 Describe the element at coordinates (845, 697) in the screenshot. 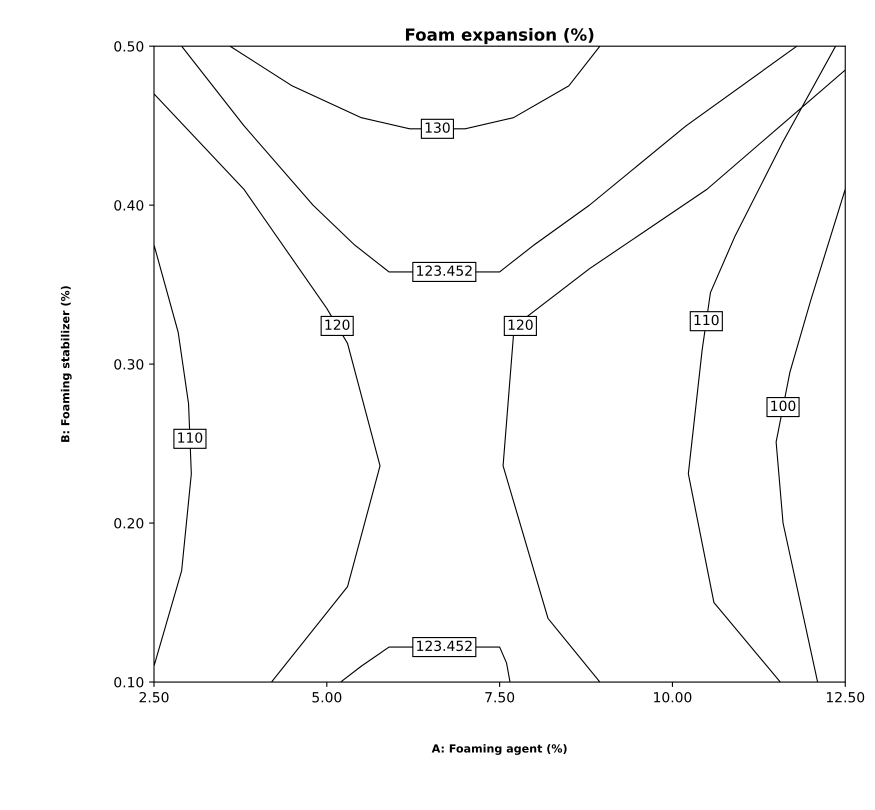

I see `x-tick-label: 12.50` at that location.